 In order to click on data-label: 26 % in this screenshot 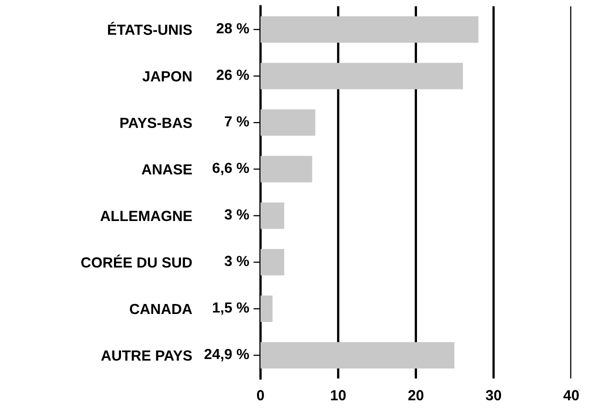, I will do `click(232, 75)`.